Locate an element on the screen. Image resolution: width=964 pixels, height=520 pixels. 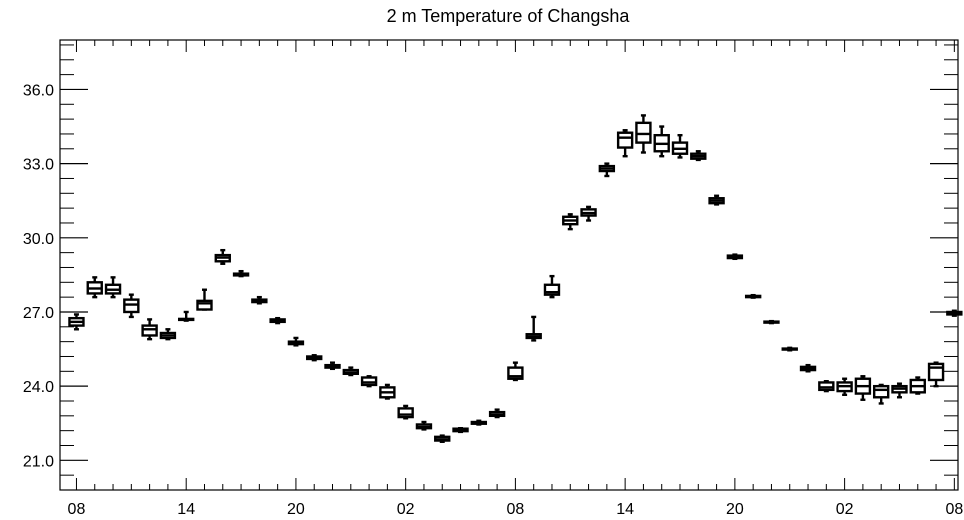
y-tick-label: 33.0 is located at coordinates (38, 165).